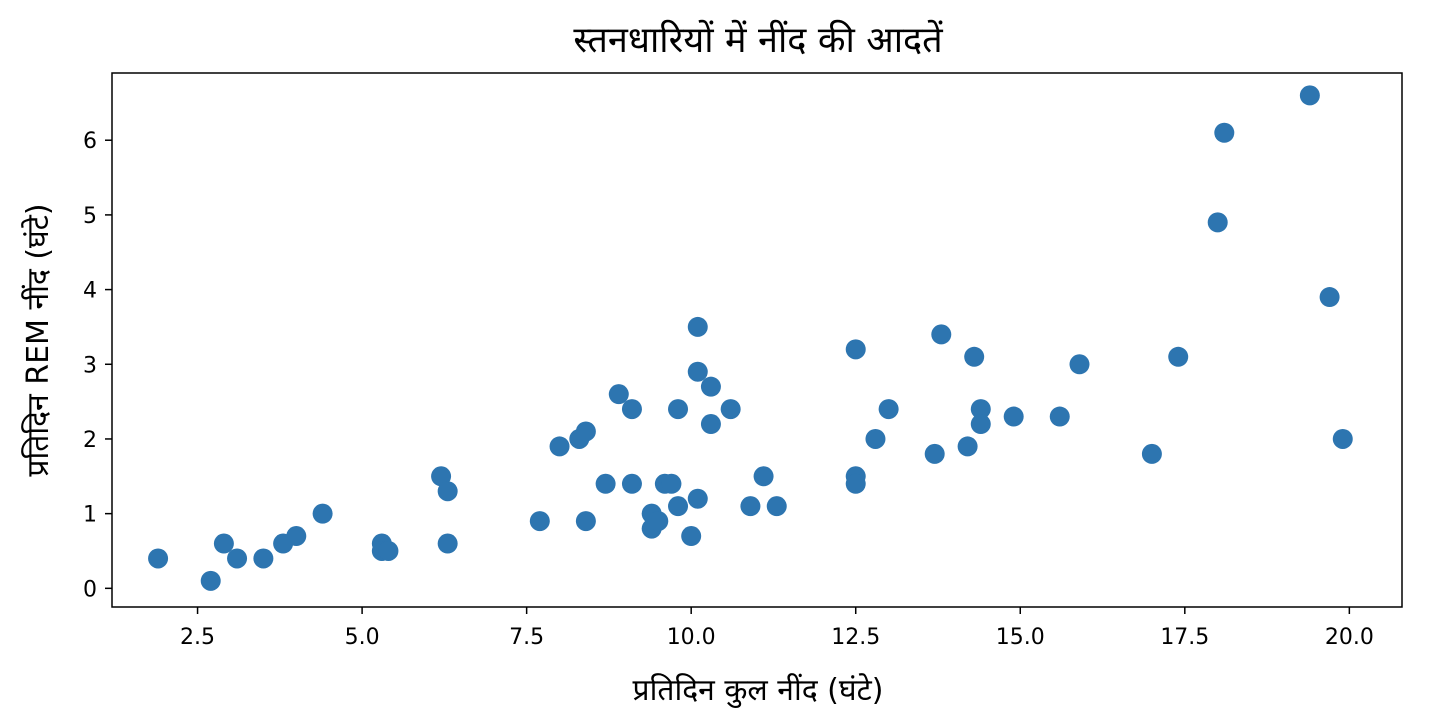 The image size is (1449, 720). Describe the element at coordinates (526, 637) in the screenshot. I see `x-tick-label: 7.5` at that location.